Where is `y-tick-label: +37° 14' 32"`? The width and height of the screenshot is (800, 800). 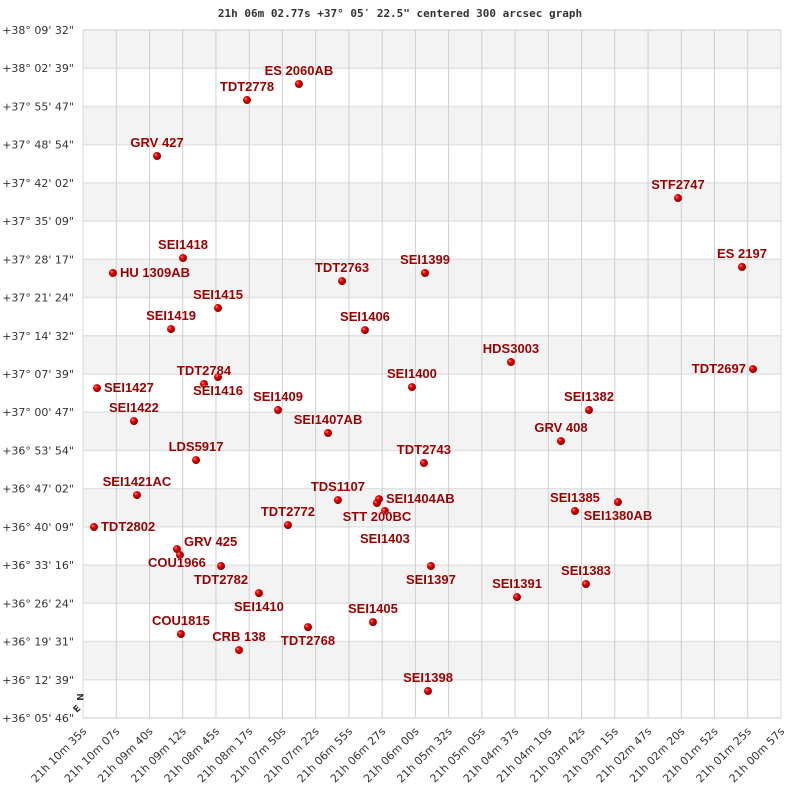
y-tick-label: +37° 14' 32" is located at coordinates (38, 336).